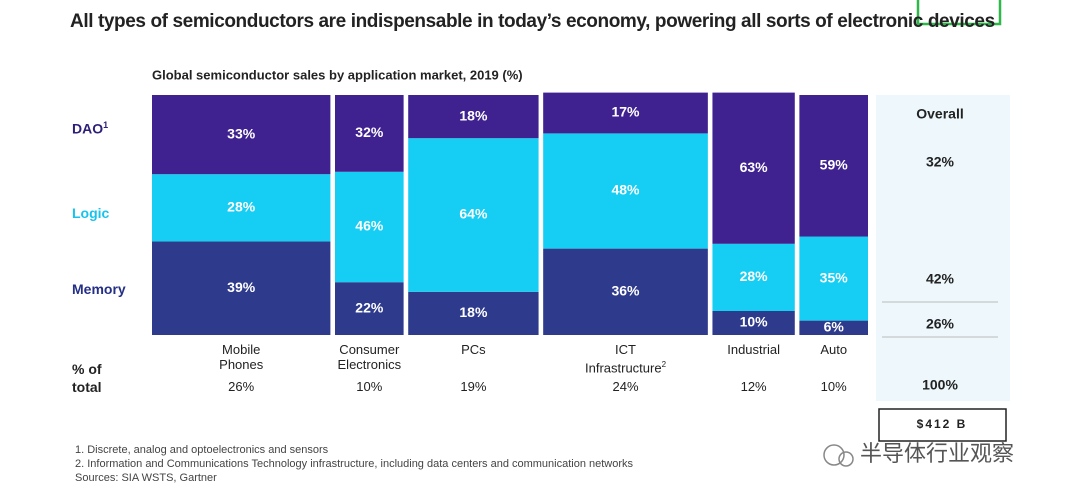 This screenshot has width=1080, height=501. I want to click on x-tick-label: Mobile Phones, so click(241, 357).